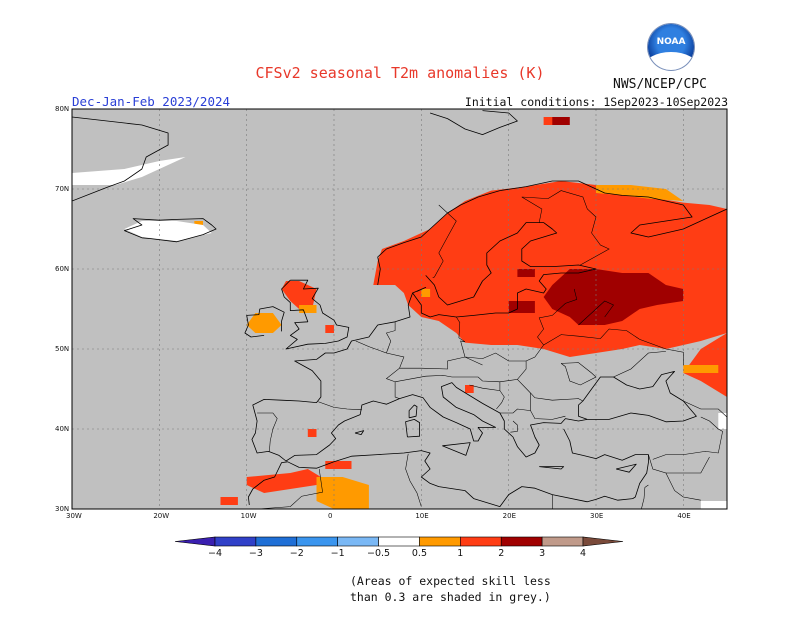  What do you see at coordinates (330, 516) in the screenshot?
I see `lon-tick-label: 0` at bounding box center [330, 516].